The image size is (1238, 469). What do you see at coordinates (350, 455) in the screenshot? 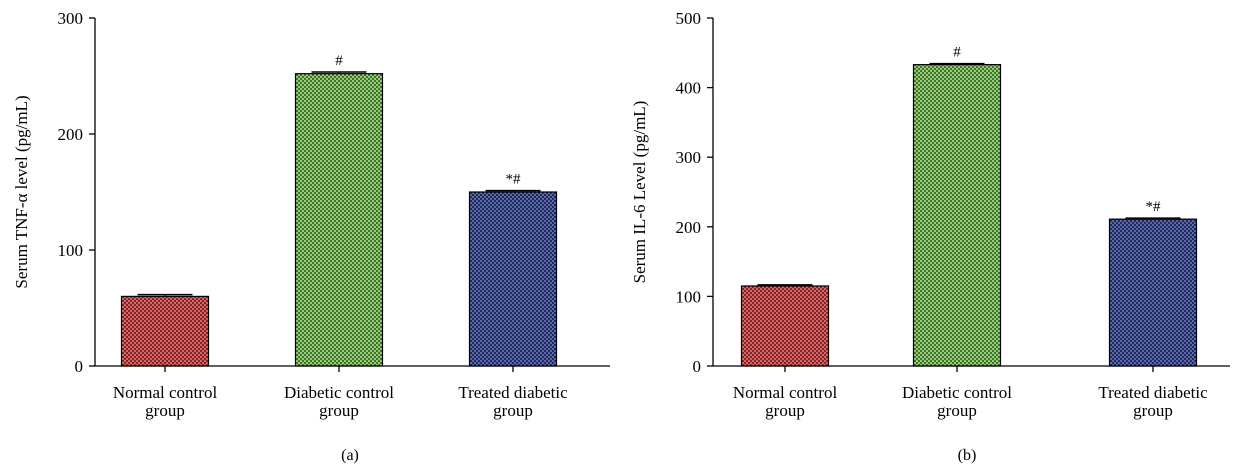
I see `panel-label: (a)` at bounding box center [350, 455].